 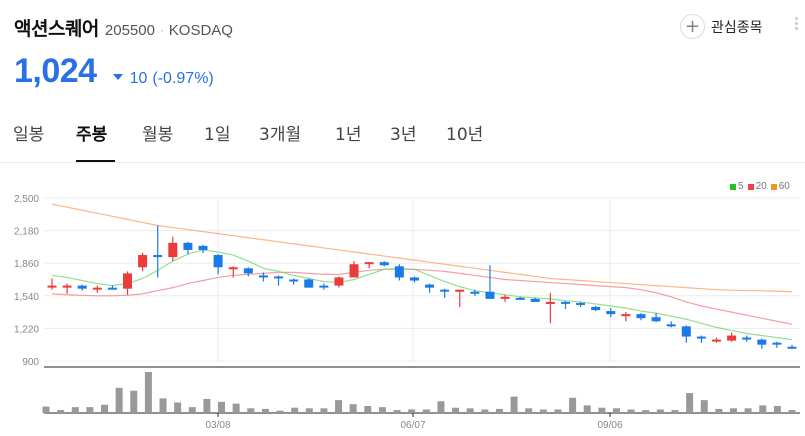 I want to click on legend-swatch-ma60, so click(x=773, y=186).